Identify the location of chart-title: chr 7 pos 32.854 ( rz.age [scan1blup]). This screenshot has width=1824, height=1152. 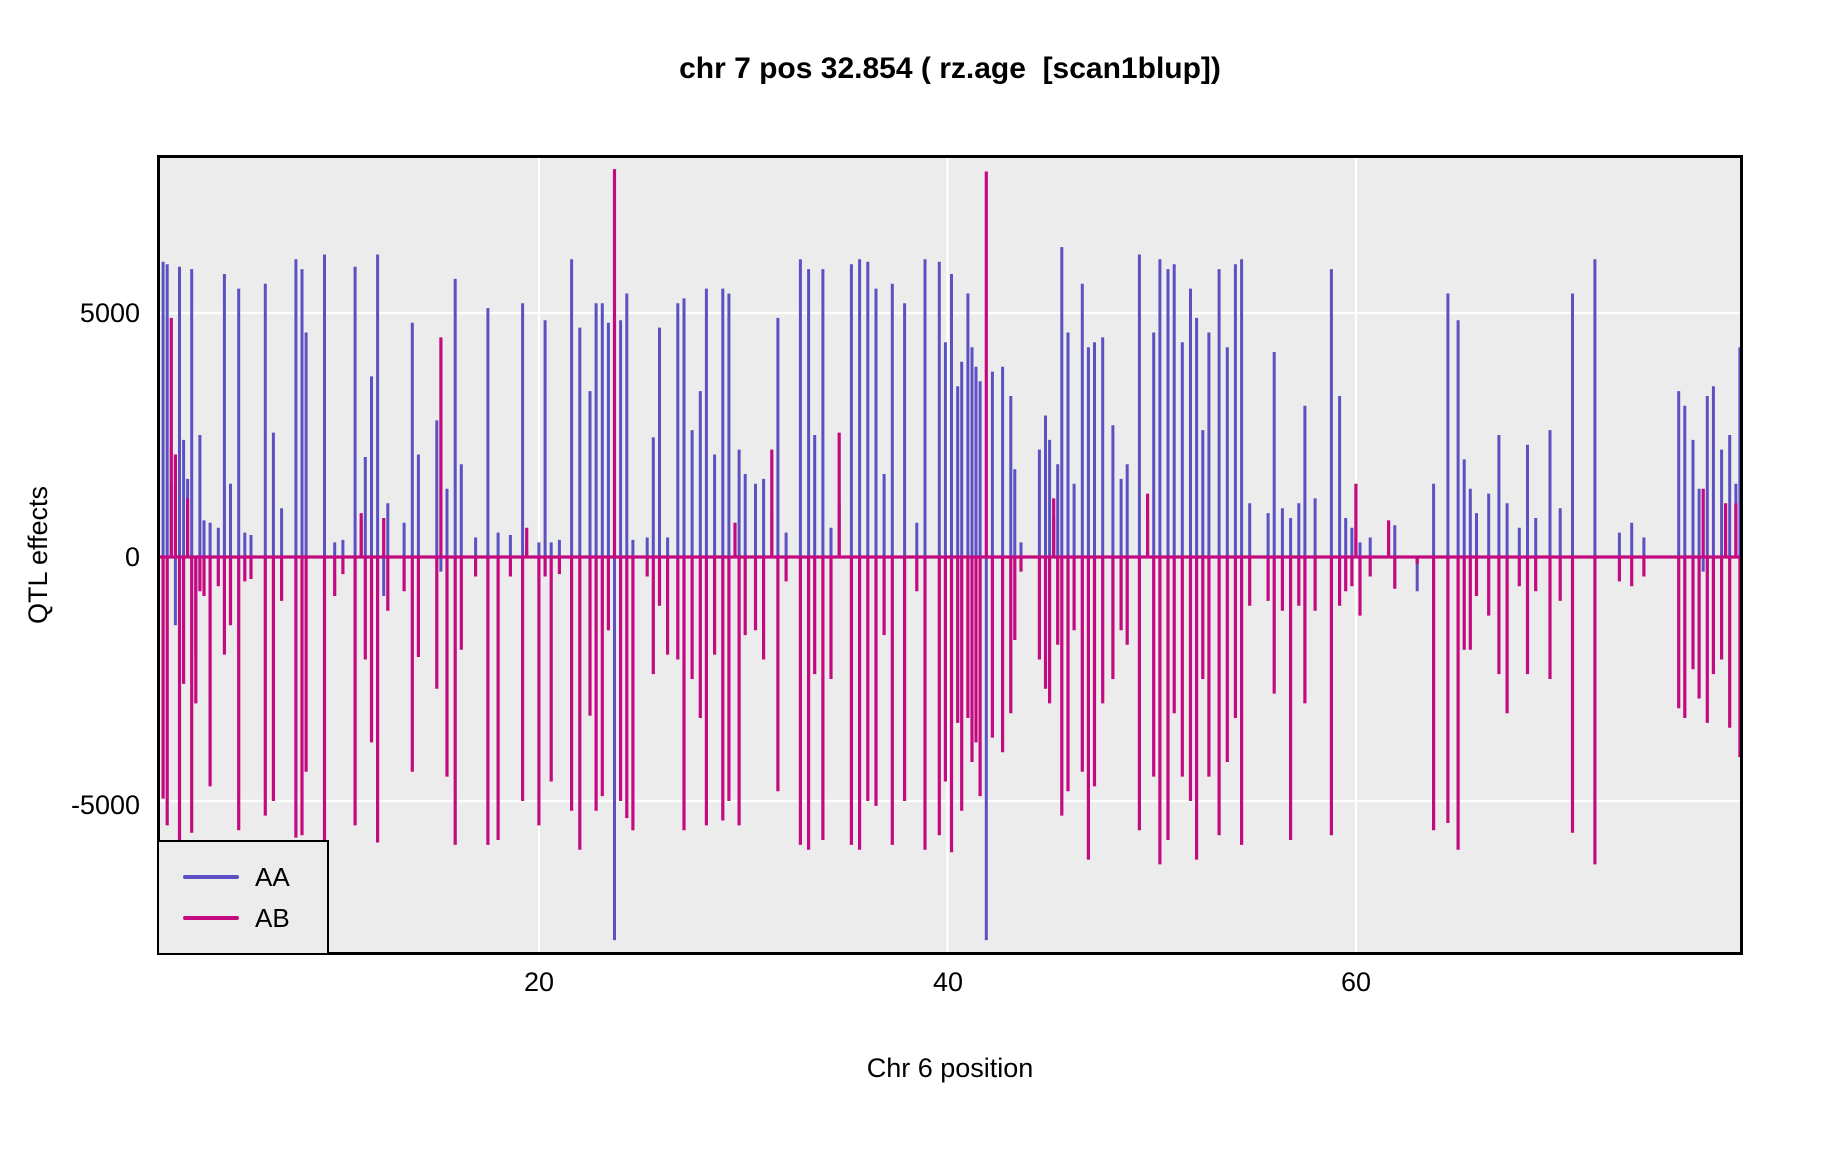
(950, 68).